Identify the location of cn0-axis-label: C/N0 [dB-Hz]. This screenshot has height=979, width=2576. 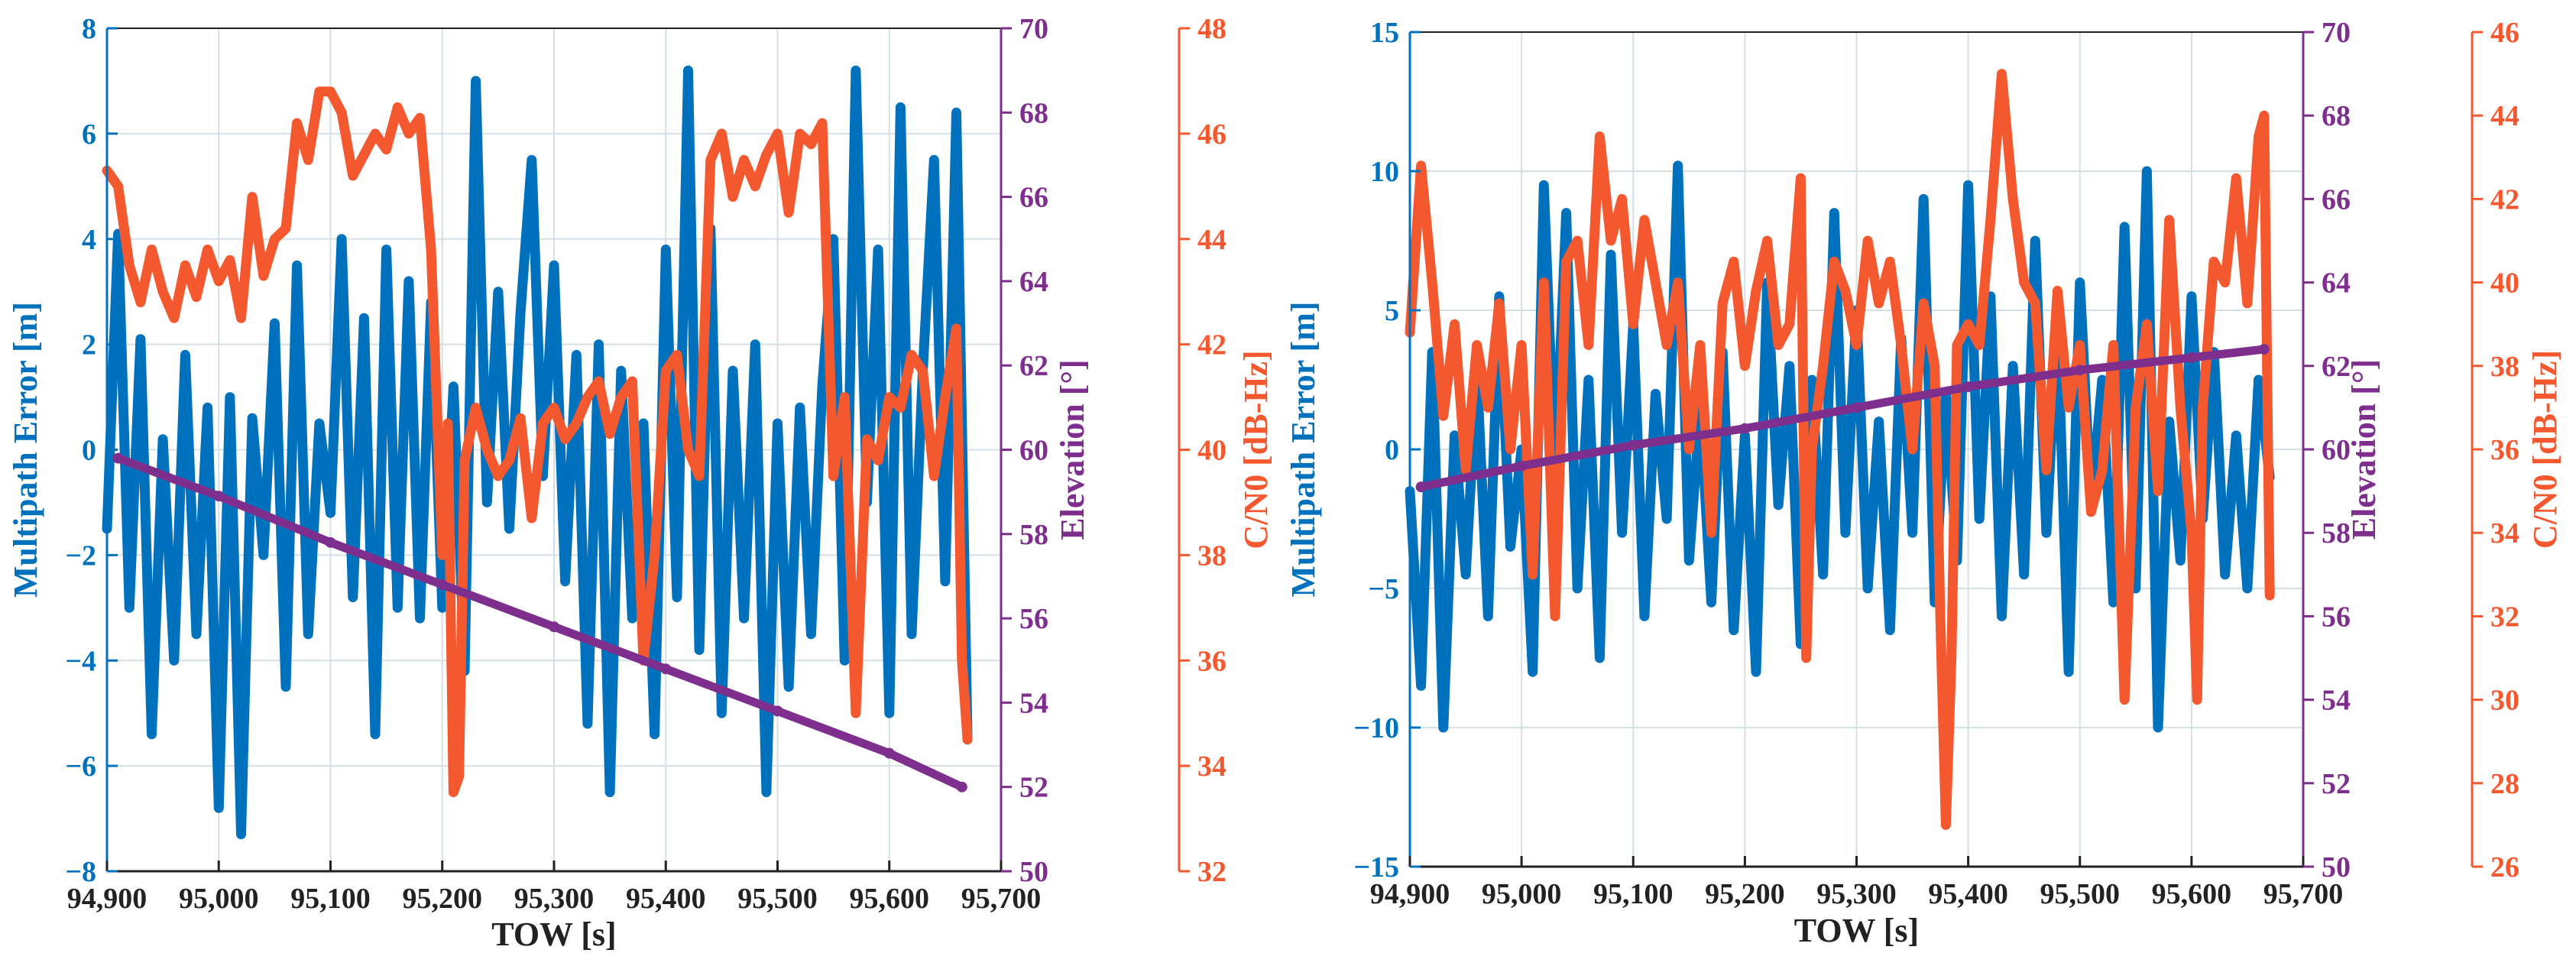
(1256, 449).